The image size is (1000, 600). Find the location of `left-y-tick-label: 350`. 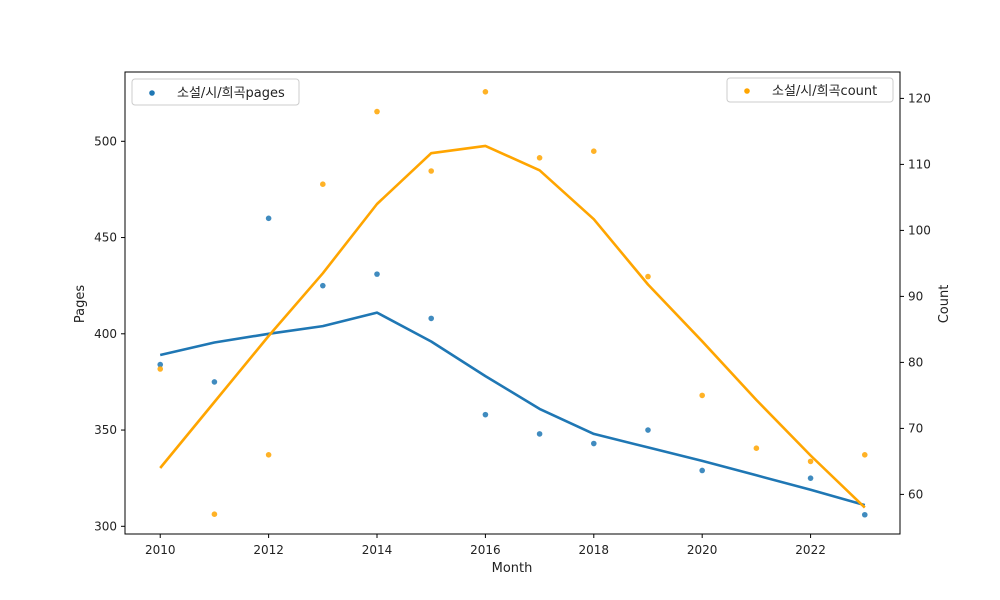

left-y-tick-label: 350 is located at coordinates (105, 430).